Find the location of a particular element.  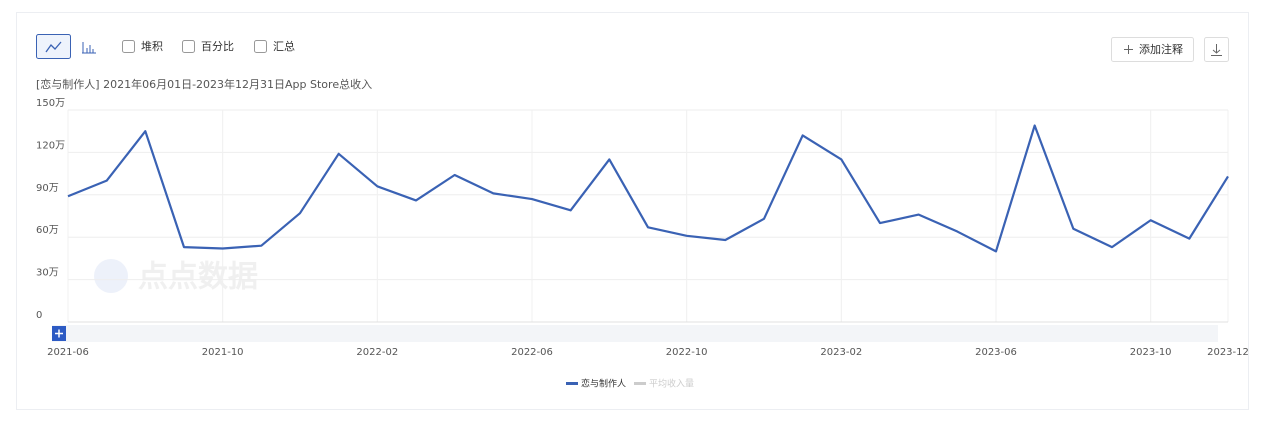

legend-label: 平均收入量 is located at coordinates (671, 384).